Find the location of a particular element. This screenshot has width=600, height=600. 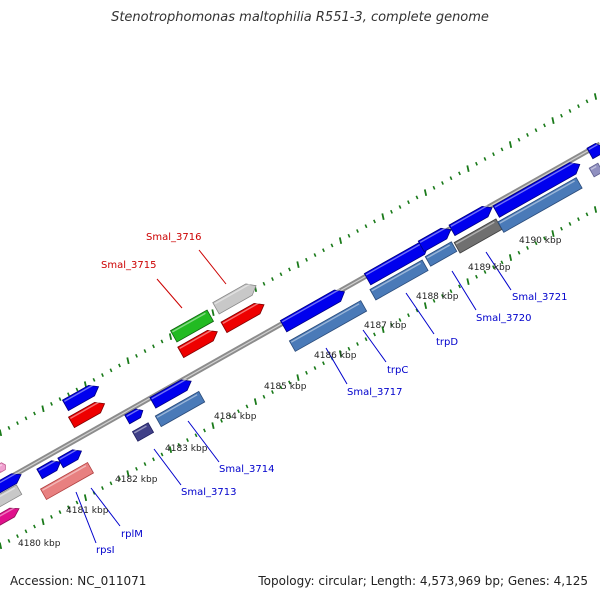

kbp-tick-label: 4186 kbp is located at coordinates (335, 356).